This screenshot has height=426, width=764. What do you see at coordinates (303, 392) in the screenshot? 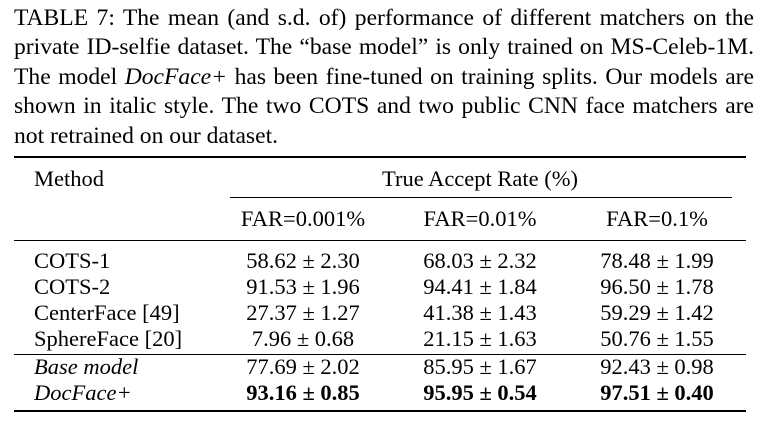
I see `row-docface-plus-value-1: 93.16 ± 0.85` at bounding box center [303, 392].